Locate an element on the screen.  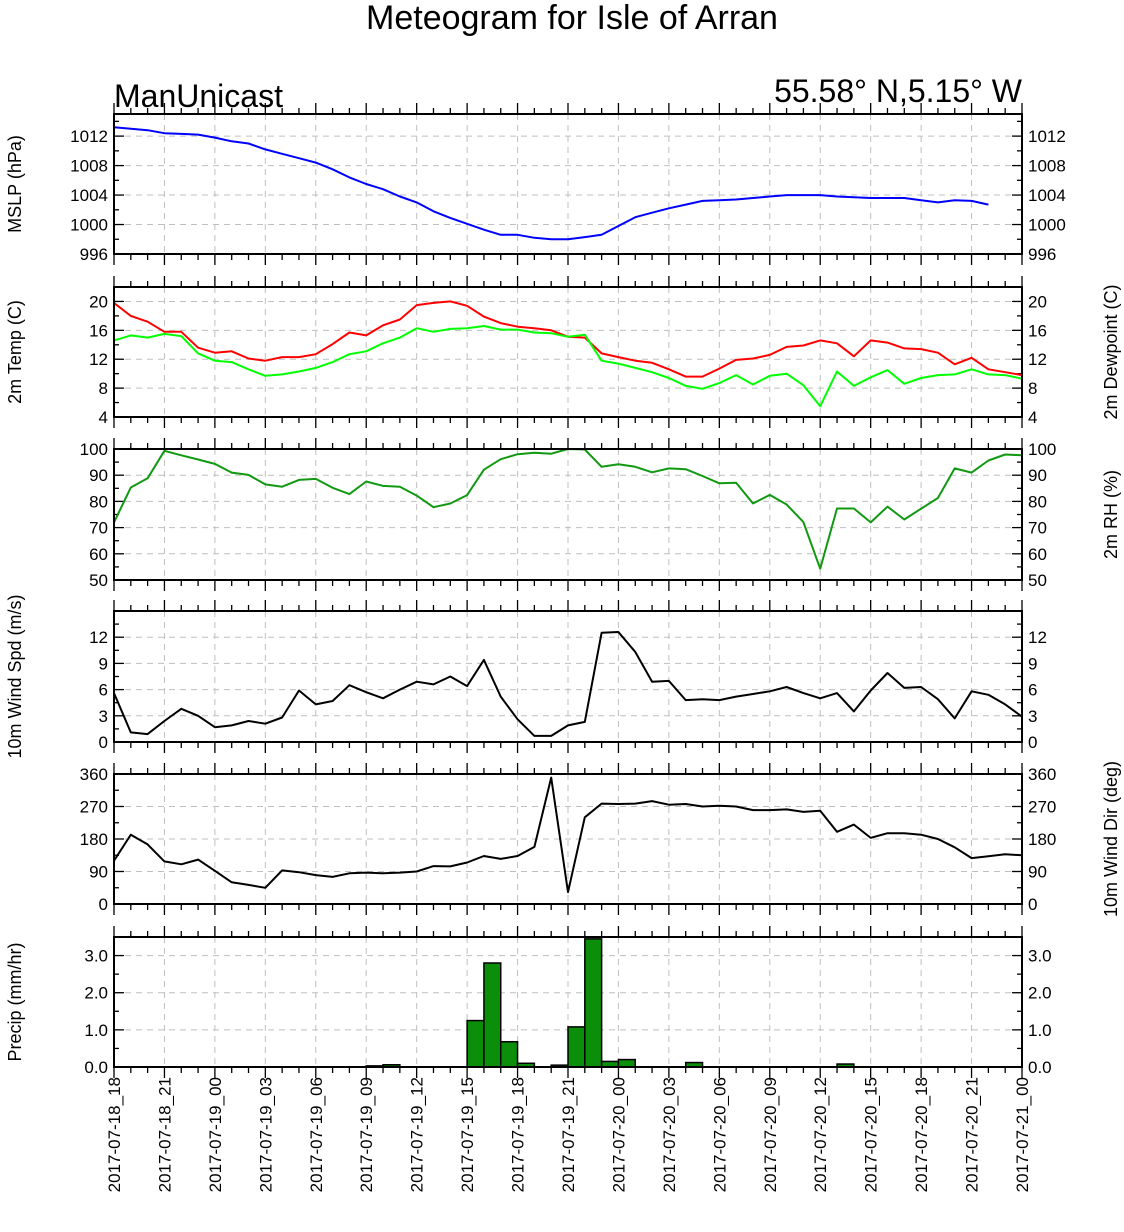
time-label: 2017-07-19_12 is located at coordinates (417, 1134).